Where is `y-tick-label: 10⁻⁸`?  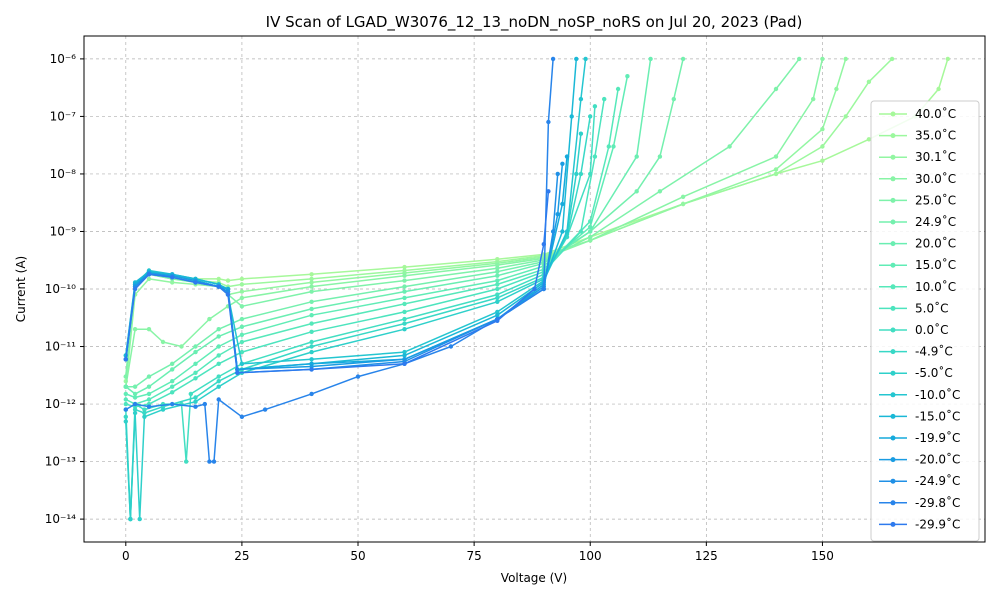
y-tick-label: 10⁻⁸ is located at coordinates (63, 174).